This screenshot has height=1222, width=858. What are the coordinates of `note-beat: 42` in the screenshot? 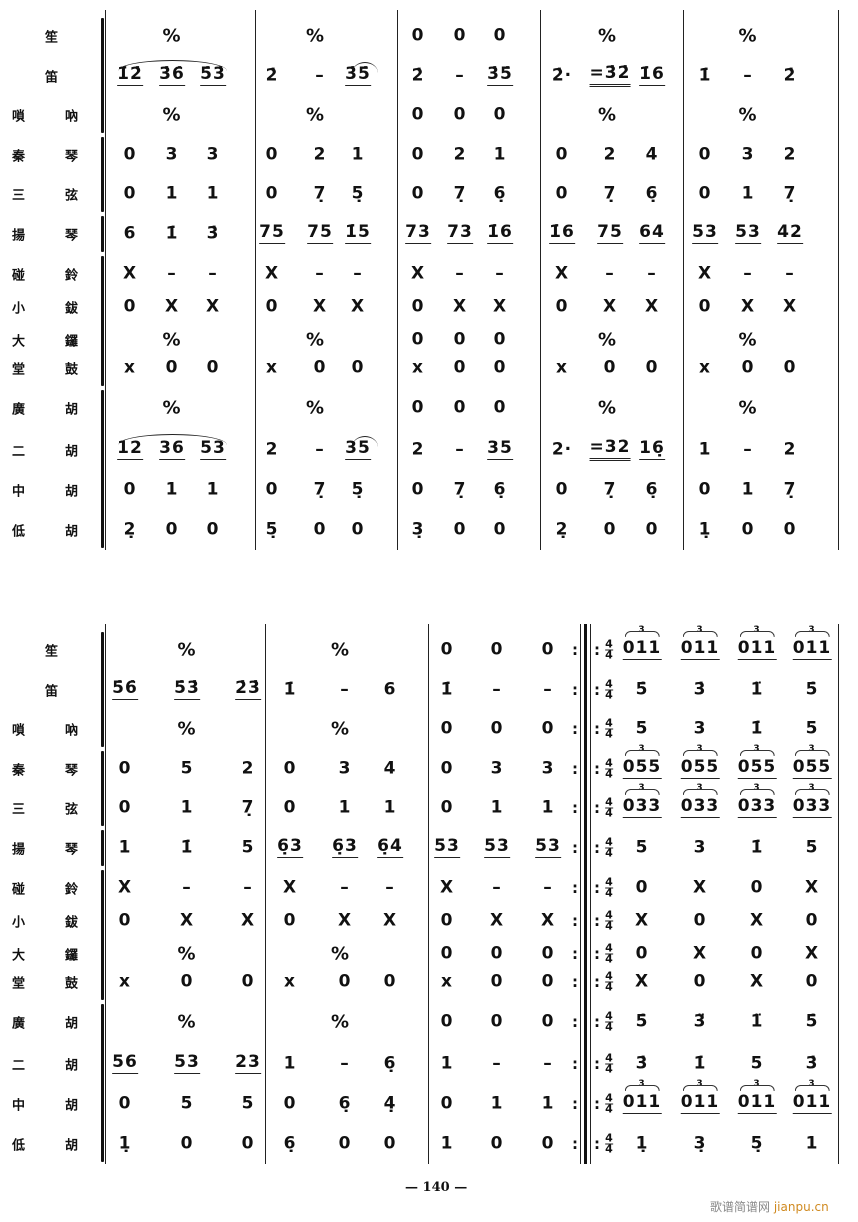 It's located at (790, 233).